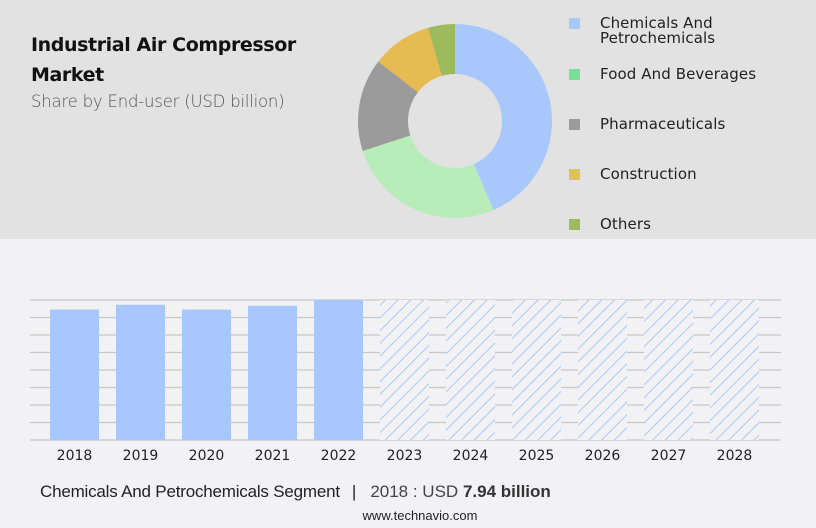 This screenshot has height=528, width=816. What do you see at coordinates (648, 174) in the screenshot?
I see `legend-label: Construction` at bounding box center [648, 174].